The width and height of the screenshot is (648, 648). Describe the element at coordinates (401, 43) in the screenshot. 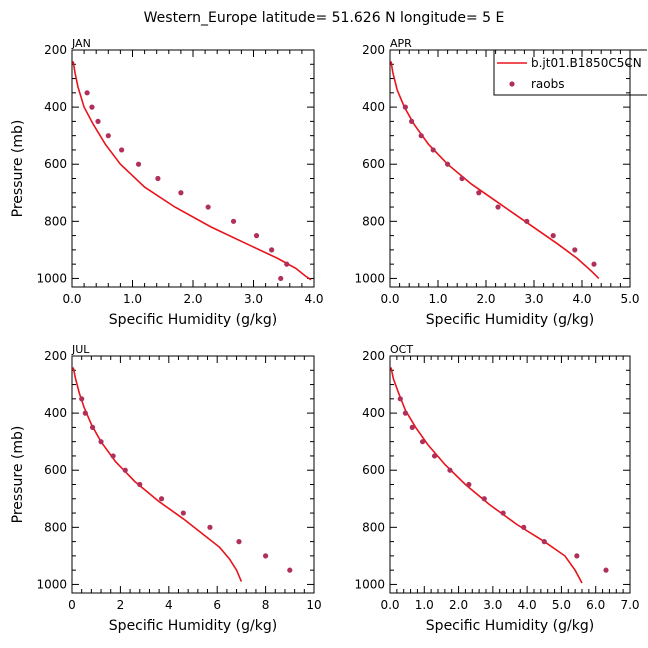

I see `panel-label: APR` at that location.